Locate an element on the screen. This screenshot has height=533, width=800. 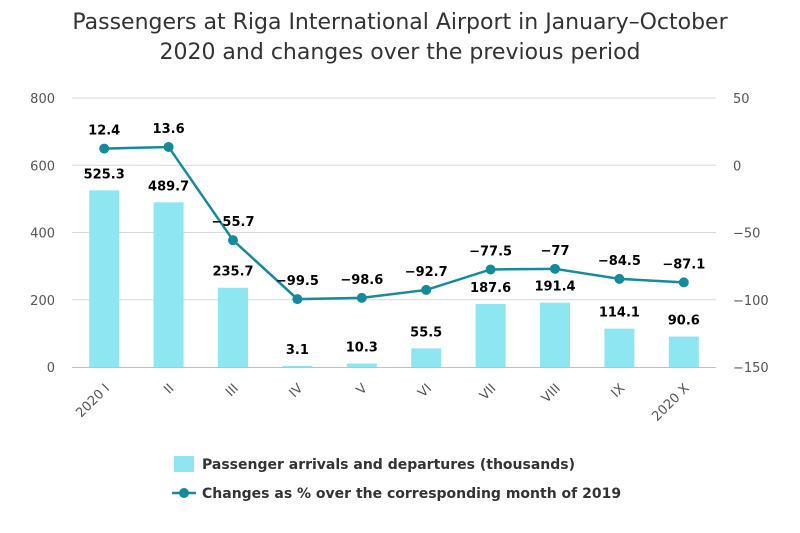
y-right-tick-label: −50 is located at coordinates (746, 234).